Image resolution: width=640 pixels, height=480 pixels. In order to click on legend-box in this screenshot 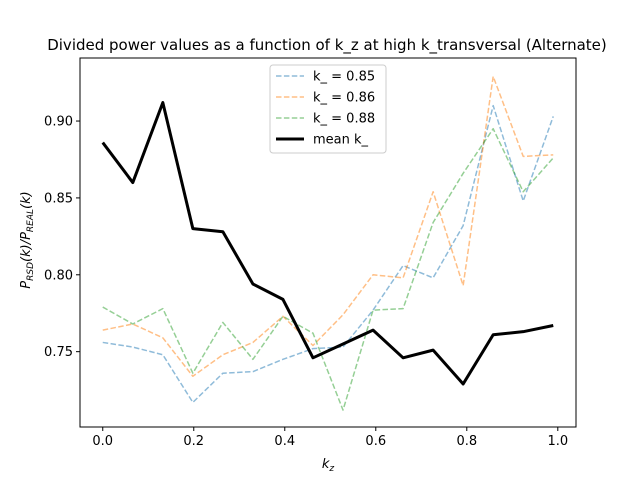, I will do `click(328, 109)`.